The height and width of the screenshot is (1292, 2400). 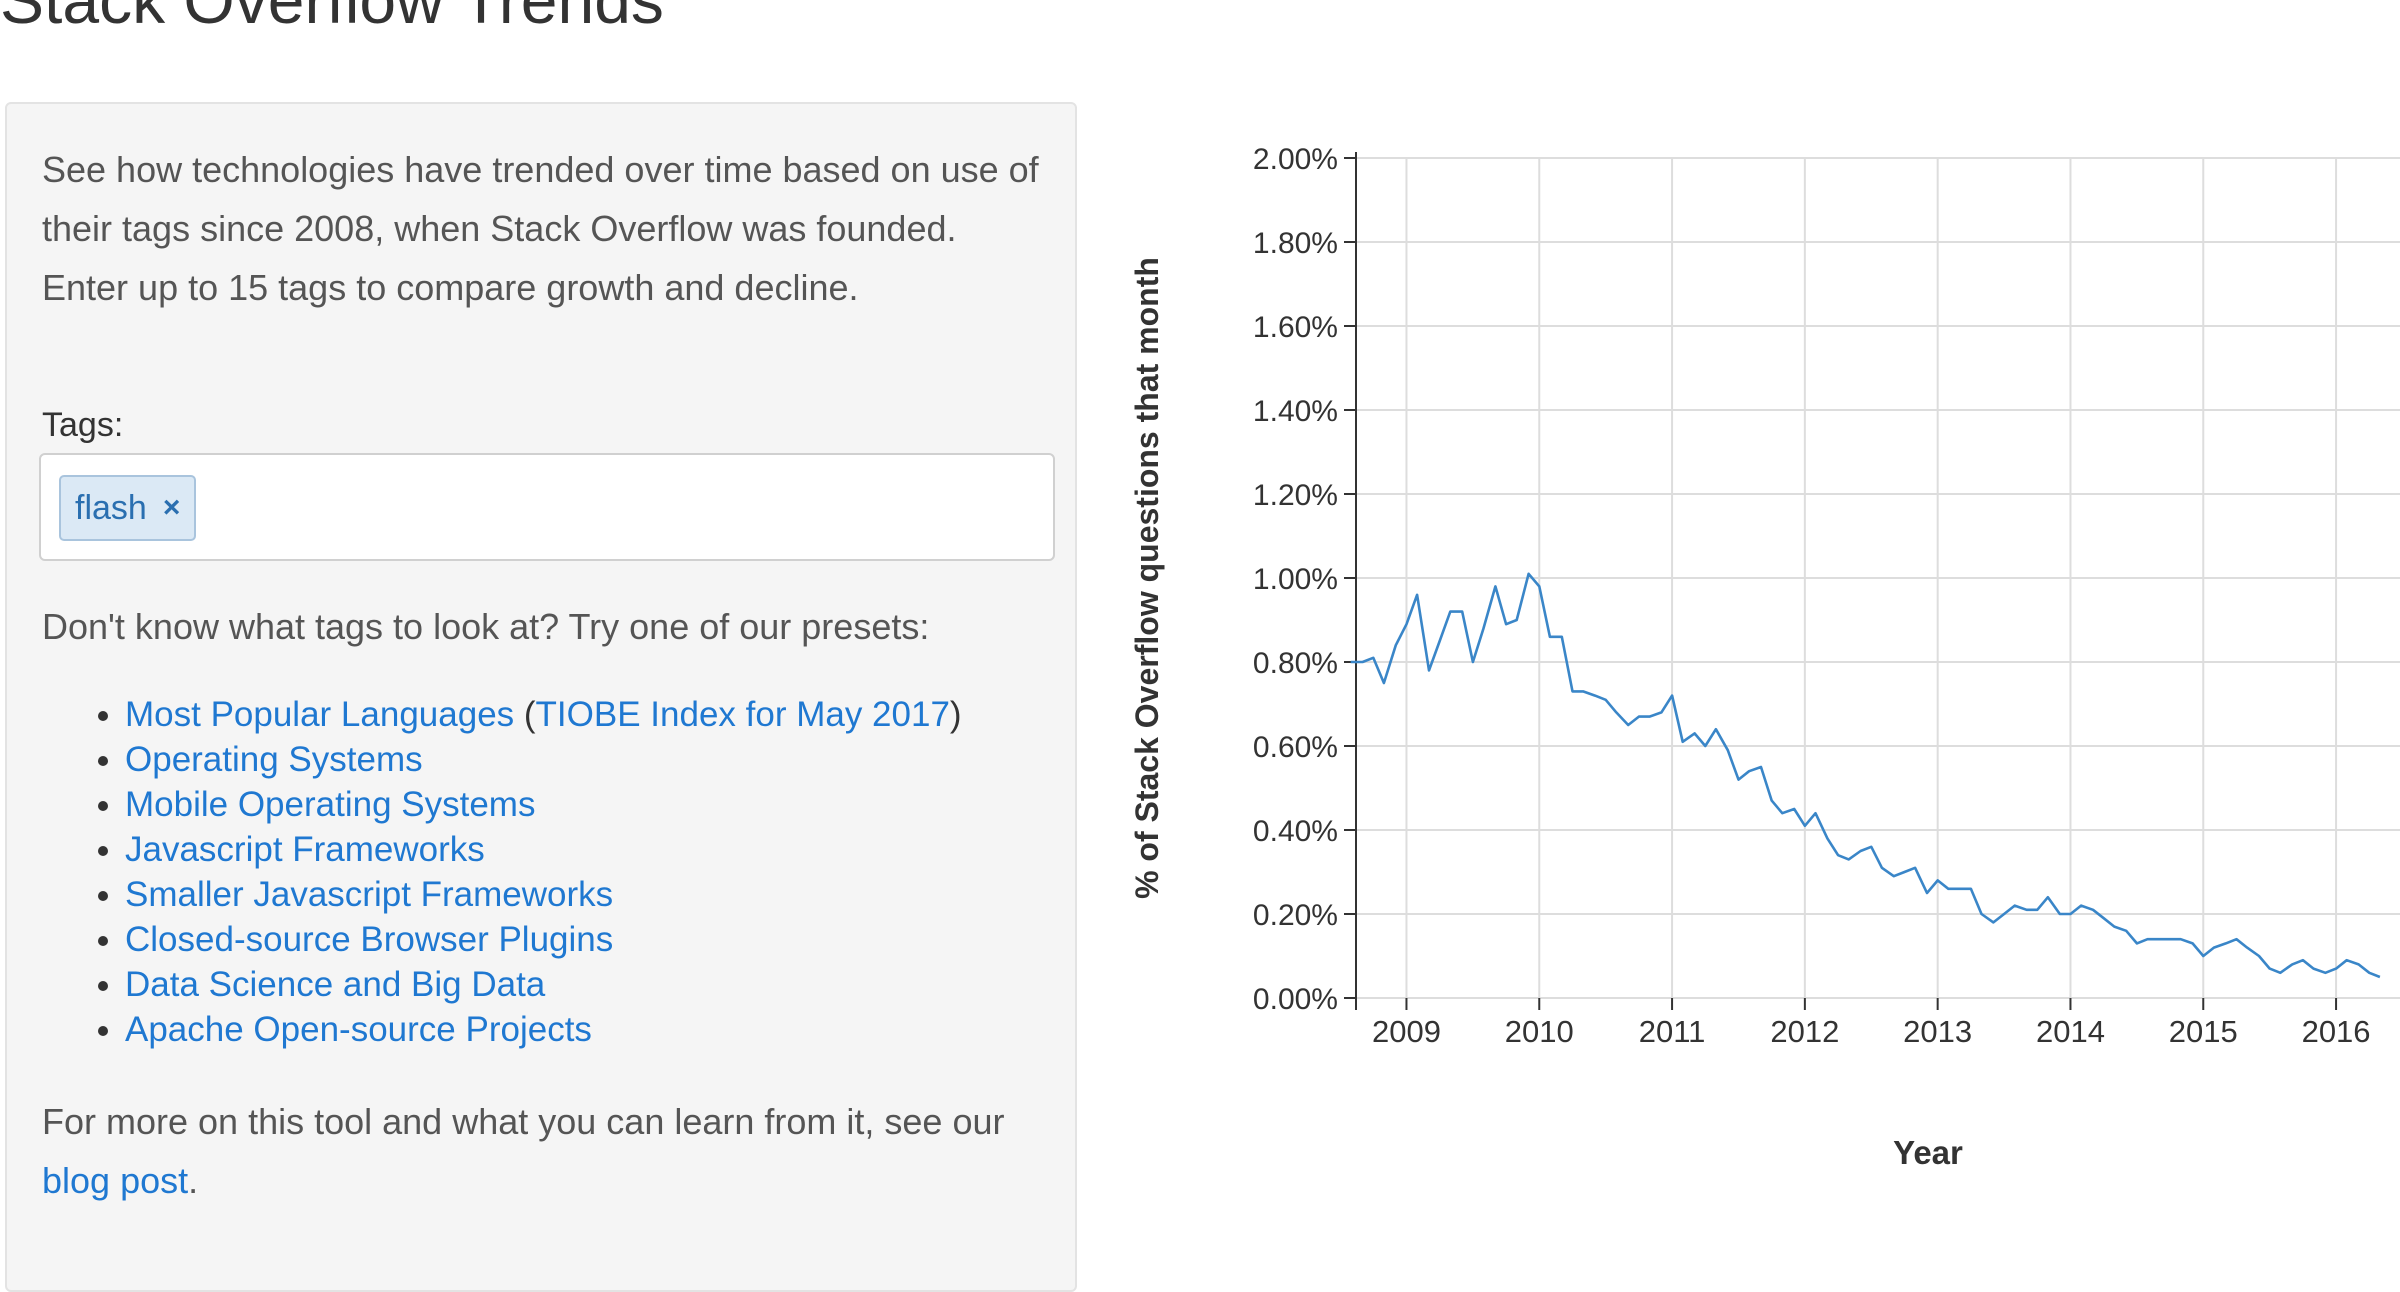 I want to click on page-title: Stack Overflow Trends, so click(x=332, y=18).